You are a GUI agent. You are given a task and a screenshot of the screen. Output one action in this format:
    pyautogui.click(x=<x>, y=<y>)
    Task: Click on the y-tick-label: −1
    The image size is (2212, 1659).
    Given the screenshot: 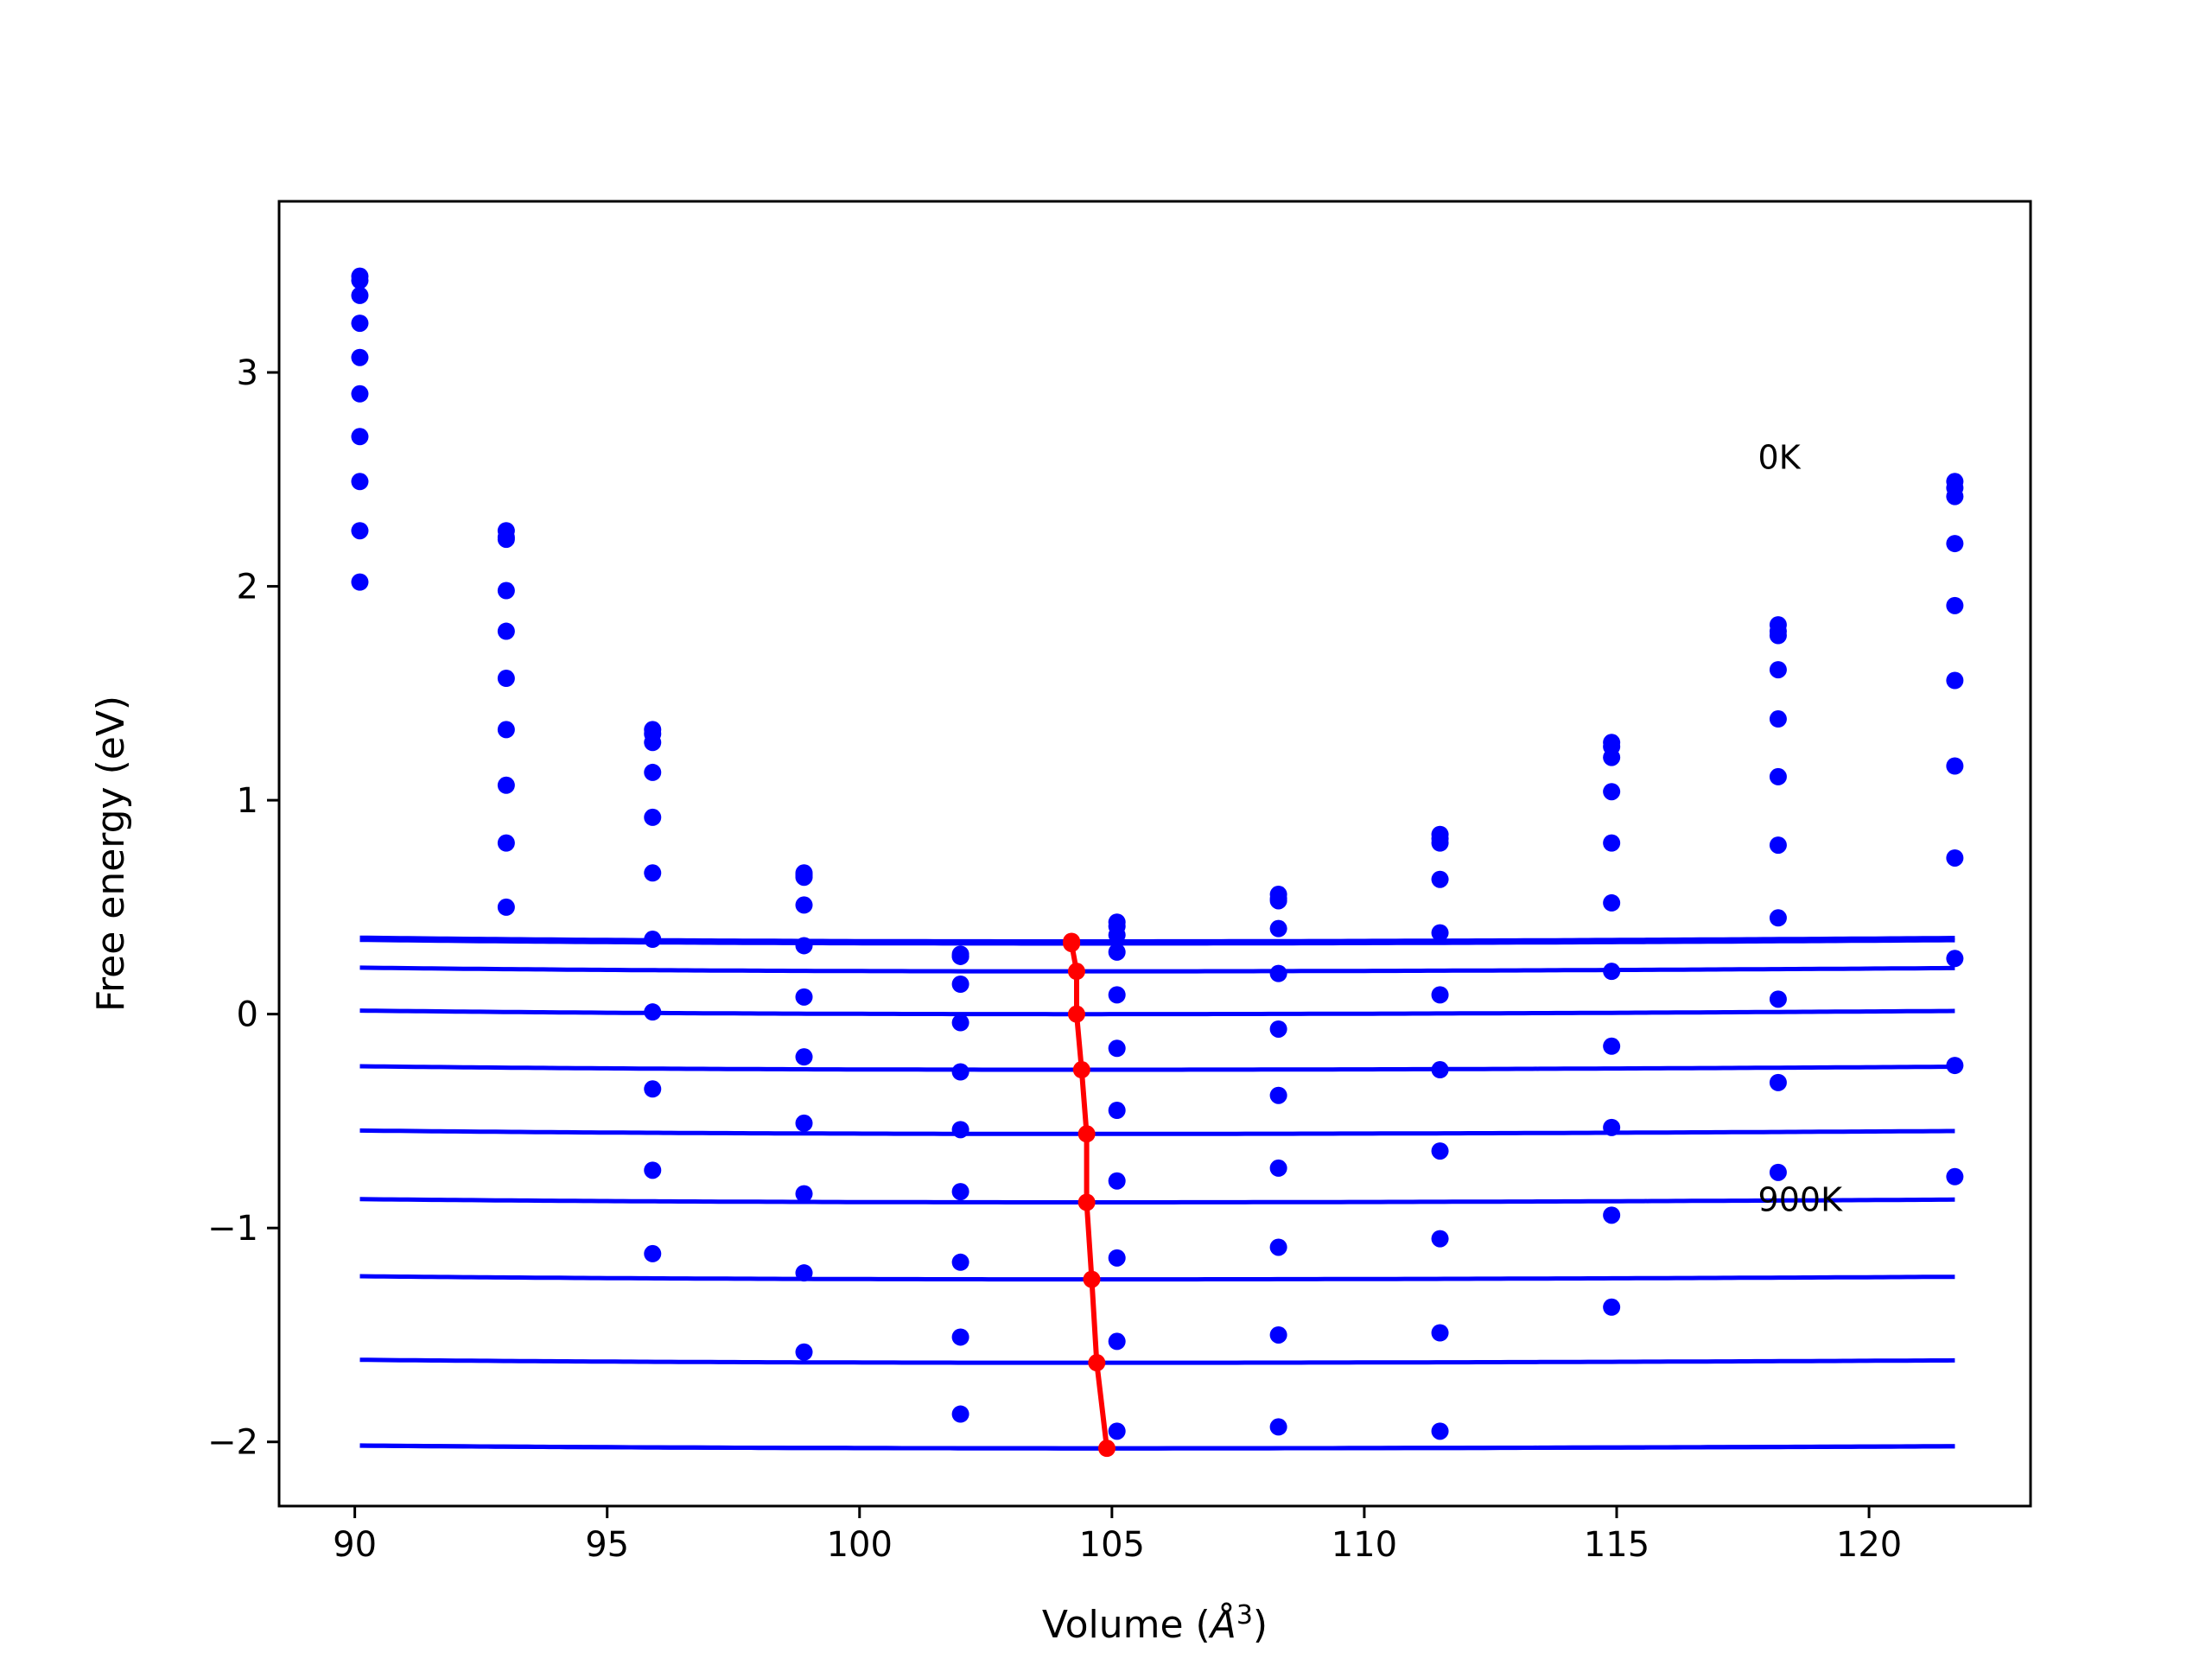 What is the action you would take?
    pyautogui.click(x=232, y=1229)
    